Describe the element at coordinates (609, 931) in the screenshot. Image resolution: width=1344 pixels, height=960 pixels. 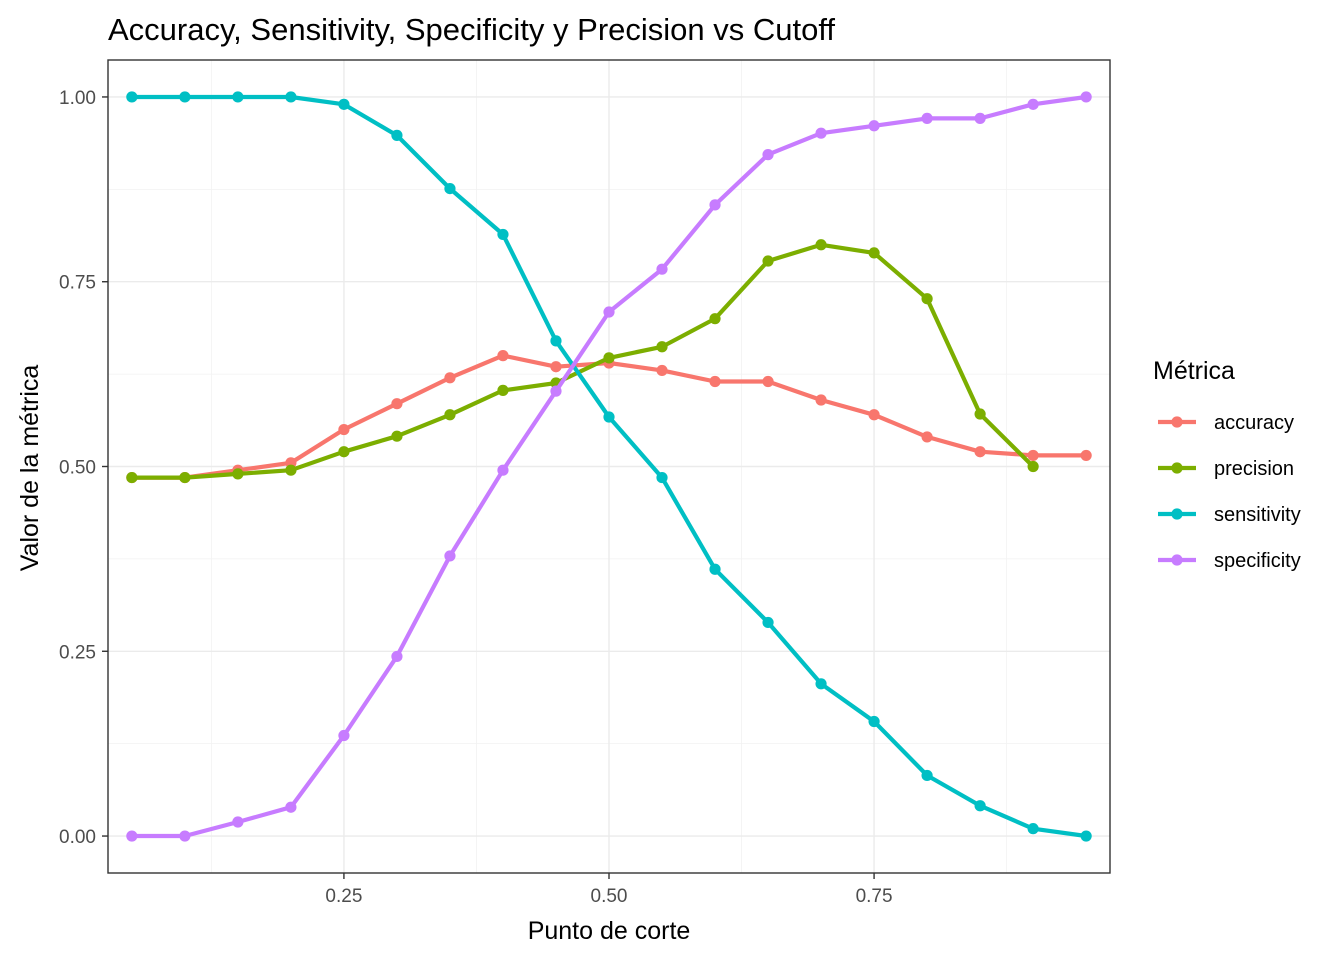
I see `x-axis-title: Punto de corte` at that location.